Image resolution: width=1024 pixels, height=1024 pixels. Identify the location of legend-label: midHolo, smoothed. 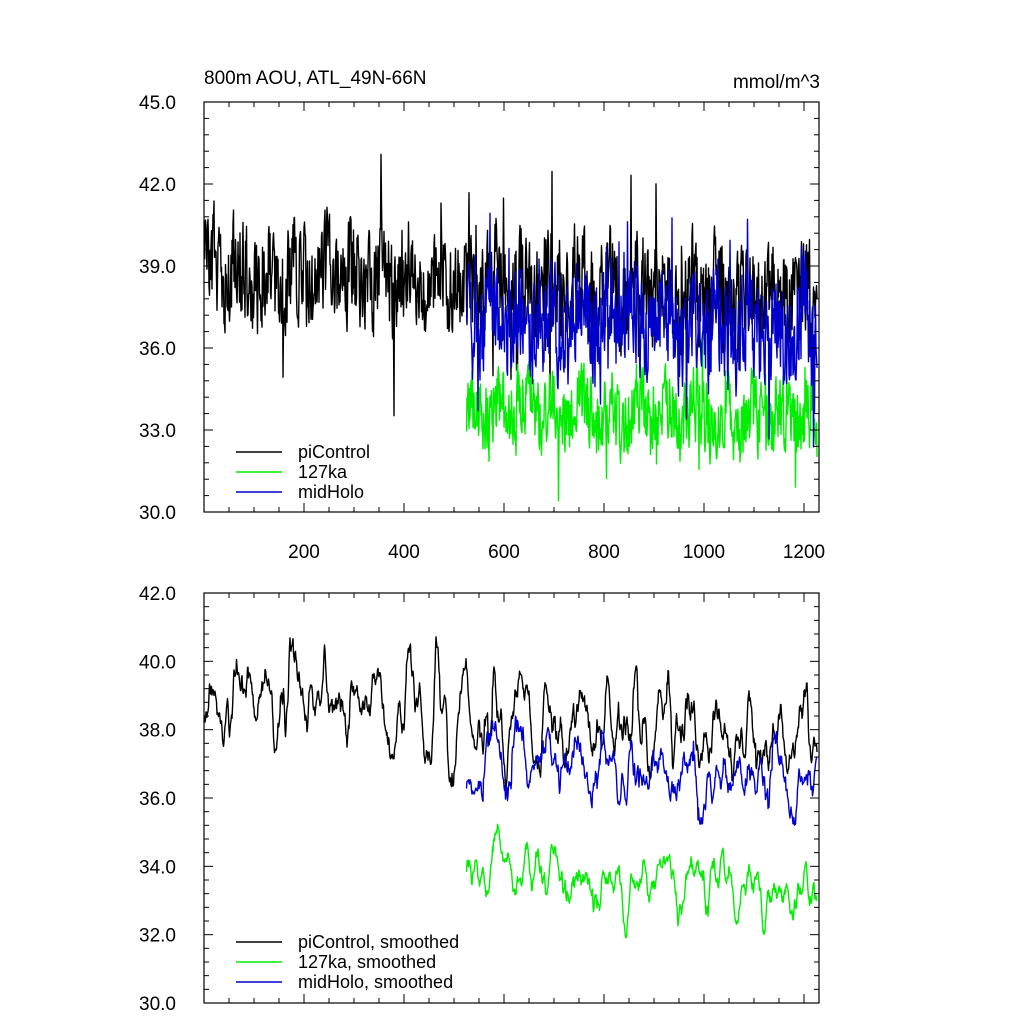
(375, 982).